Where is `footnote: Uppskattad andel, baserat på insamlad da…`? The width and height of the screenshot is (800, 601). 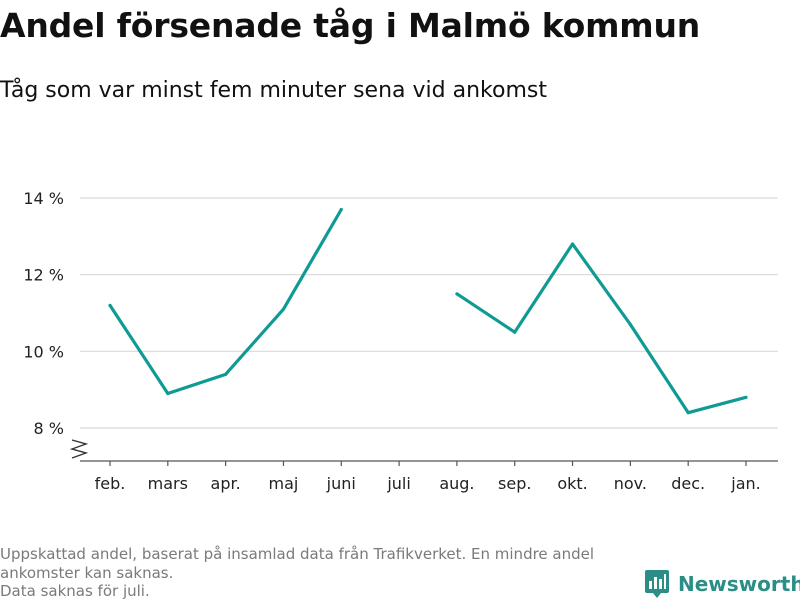
footnote: Uppskattad andel, baserat på insamlad da… is located at coordinates (320, 573).